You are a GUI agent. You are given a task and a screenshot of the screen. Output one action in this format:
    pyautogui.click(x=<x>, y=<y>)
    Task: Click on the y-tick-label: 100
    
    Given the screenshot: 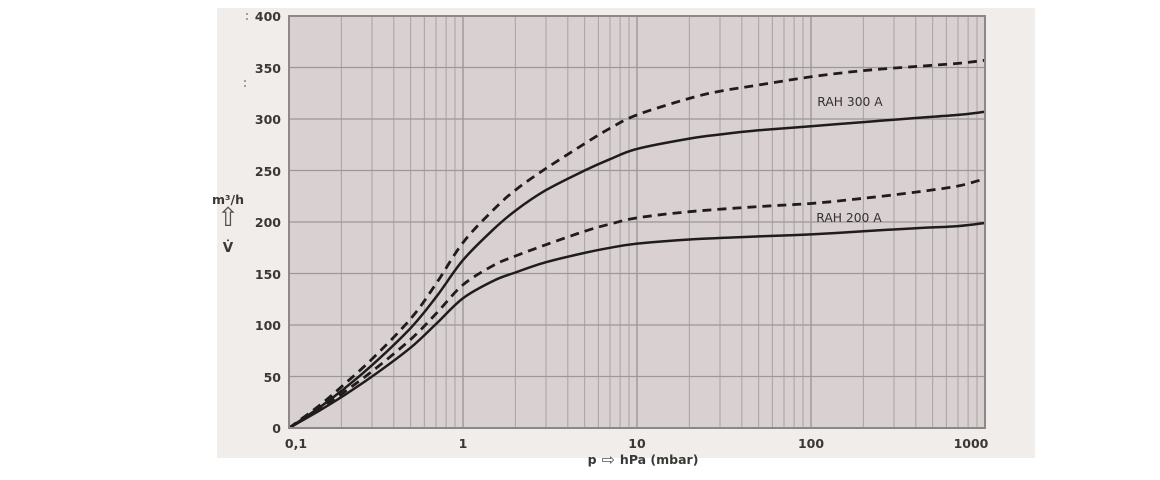 What is the action you would take?
    pyautogui.click(x=267, y=325)
    